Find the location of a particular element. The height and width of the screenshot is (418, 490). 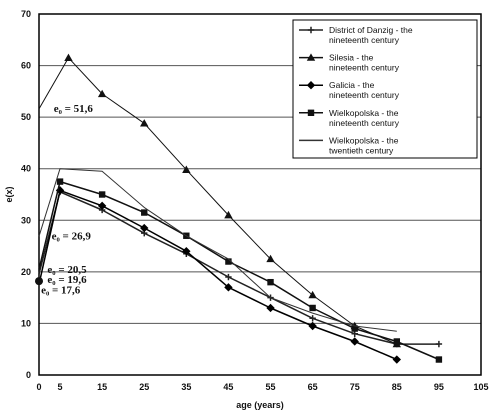

x-tick-95: 95 is located at coordinates (439, 387).